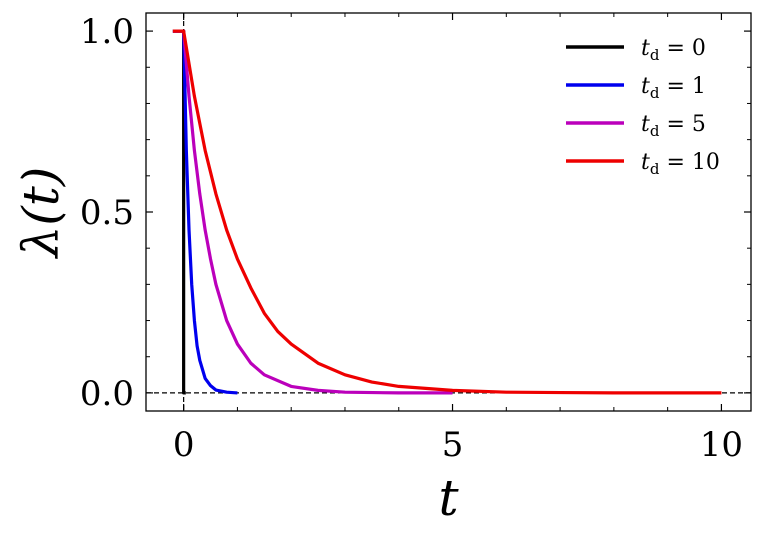 The width and height of the screenshot is (762, 539). I want to click on legend-label-1: td = 1, so click(673, 88).